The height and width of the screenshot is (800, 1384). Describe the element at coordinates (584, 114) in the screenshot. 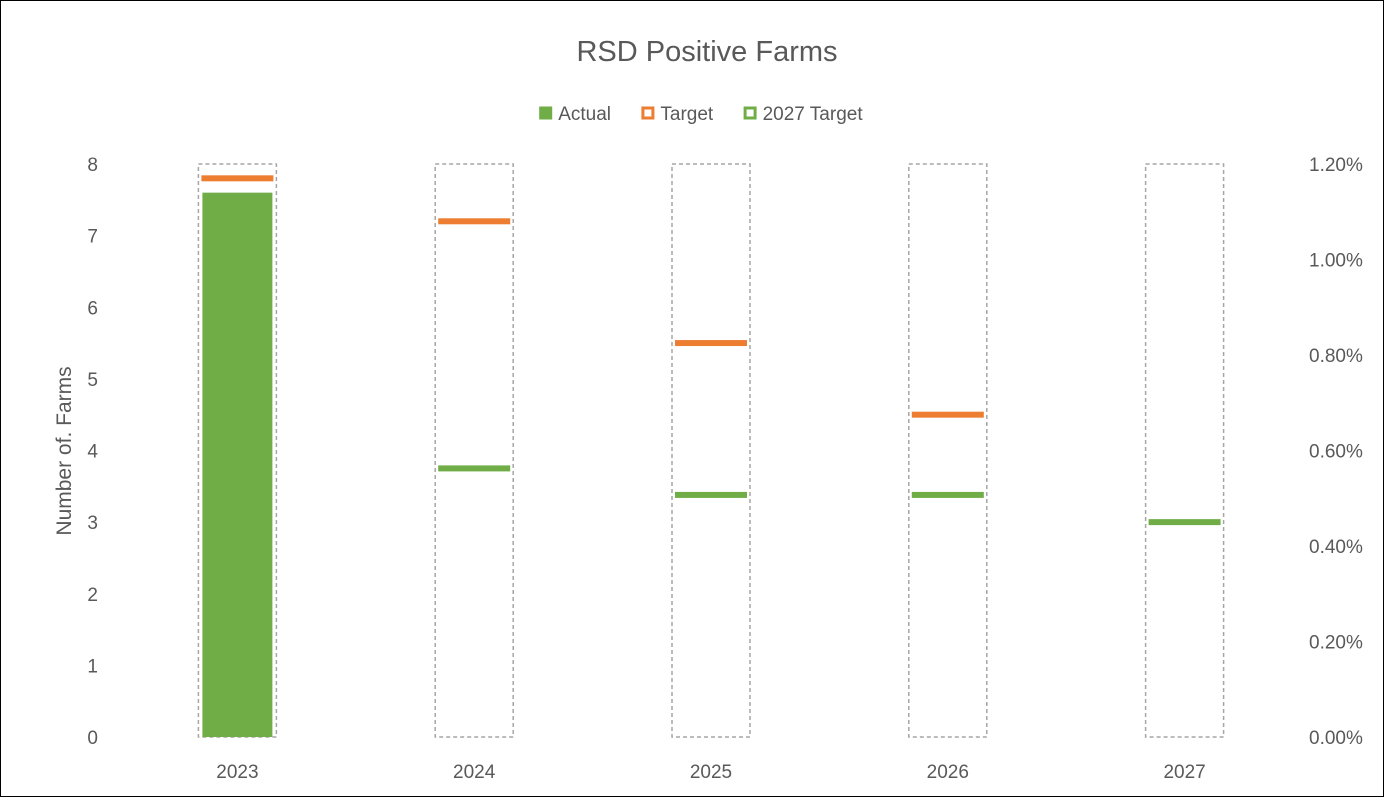

I see `legend-label: Actual` at that location.